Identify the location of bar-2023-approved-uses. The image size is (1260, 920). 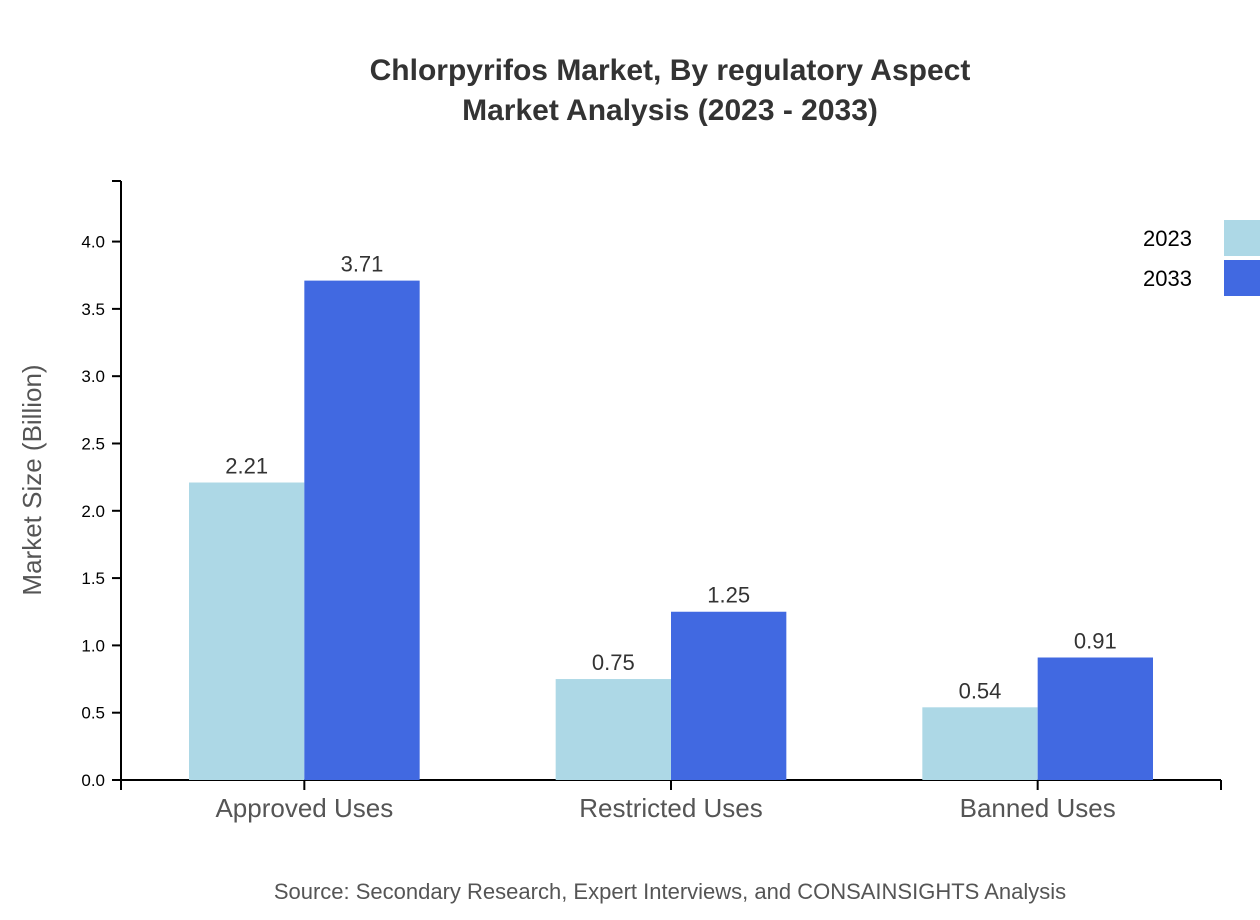
(247, 631).